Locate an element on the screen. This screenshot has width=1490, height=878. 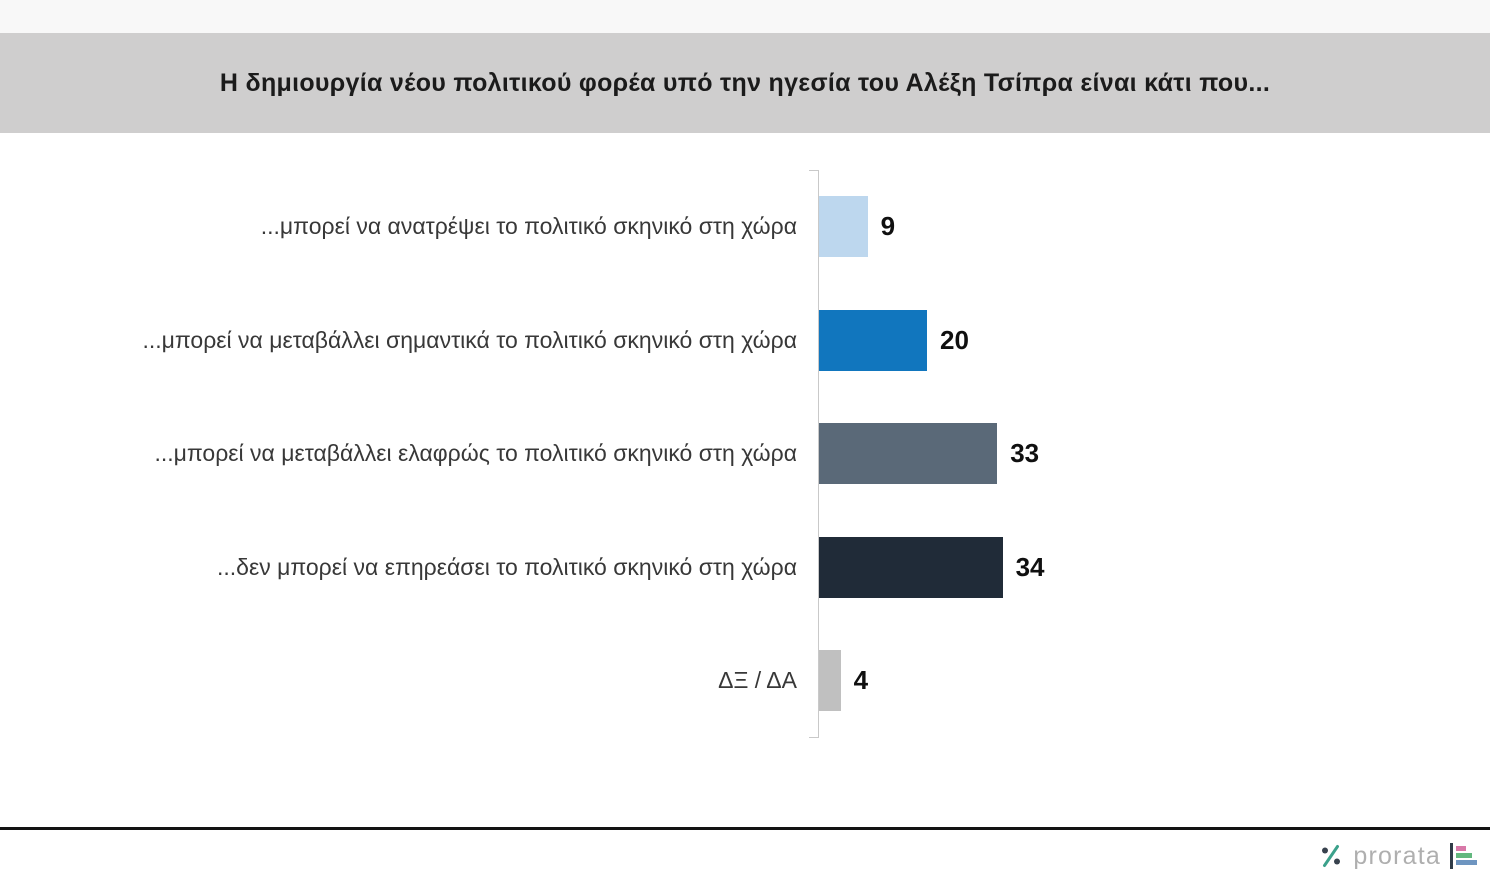
plot-area-row: 9 is located at coordinates (1154, 227).